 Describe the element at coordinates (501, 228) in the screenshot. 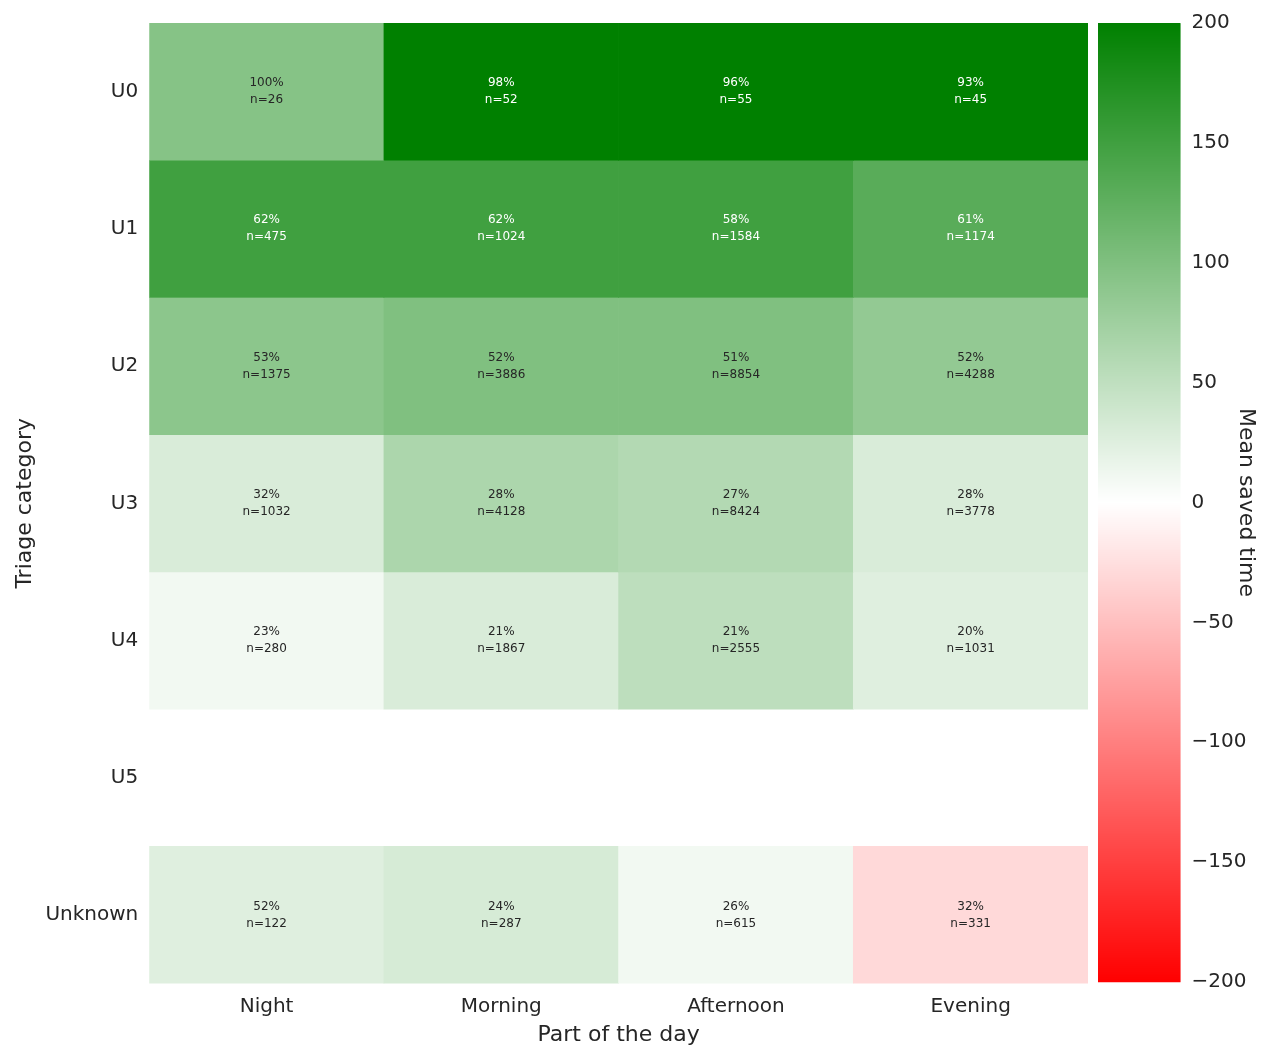

I see `data-label: 62% n=1024` at that location.